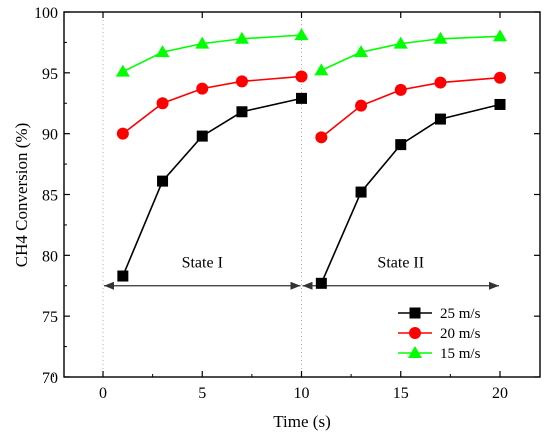 Image resolution: width=550 pixels, height=437 pixels. I want to click on x-tick-label: 5, so click(202, 393).